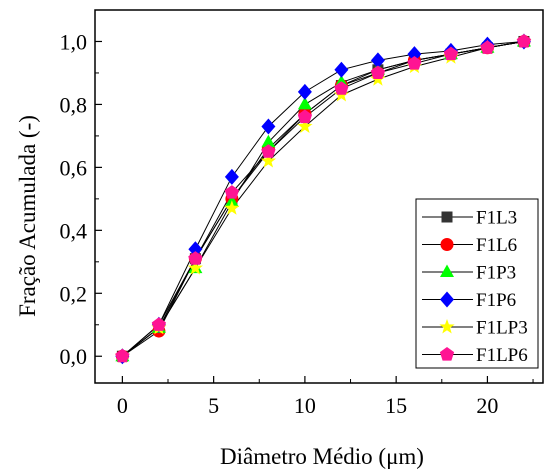 The image size is (544, 470). What do you see at coordinates (496, 245) in the screenshot?
I see `legend-label: F1L6` at bounding box center [496, 245].